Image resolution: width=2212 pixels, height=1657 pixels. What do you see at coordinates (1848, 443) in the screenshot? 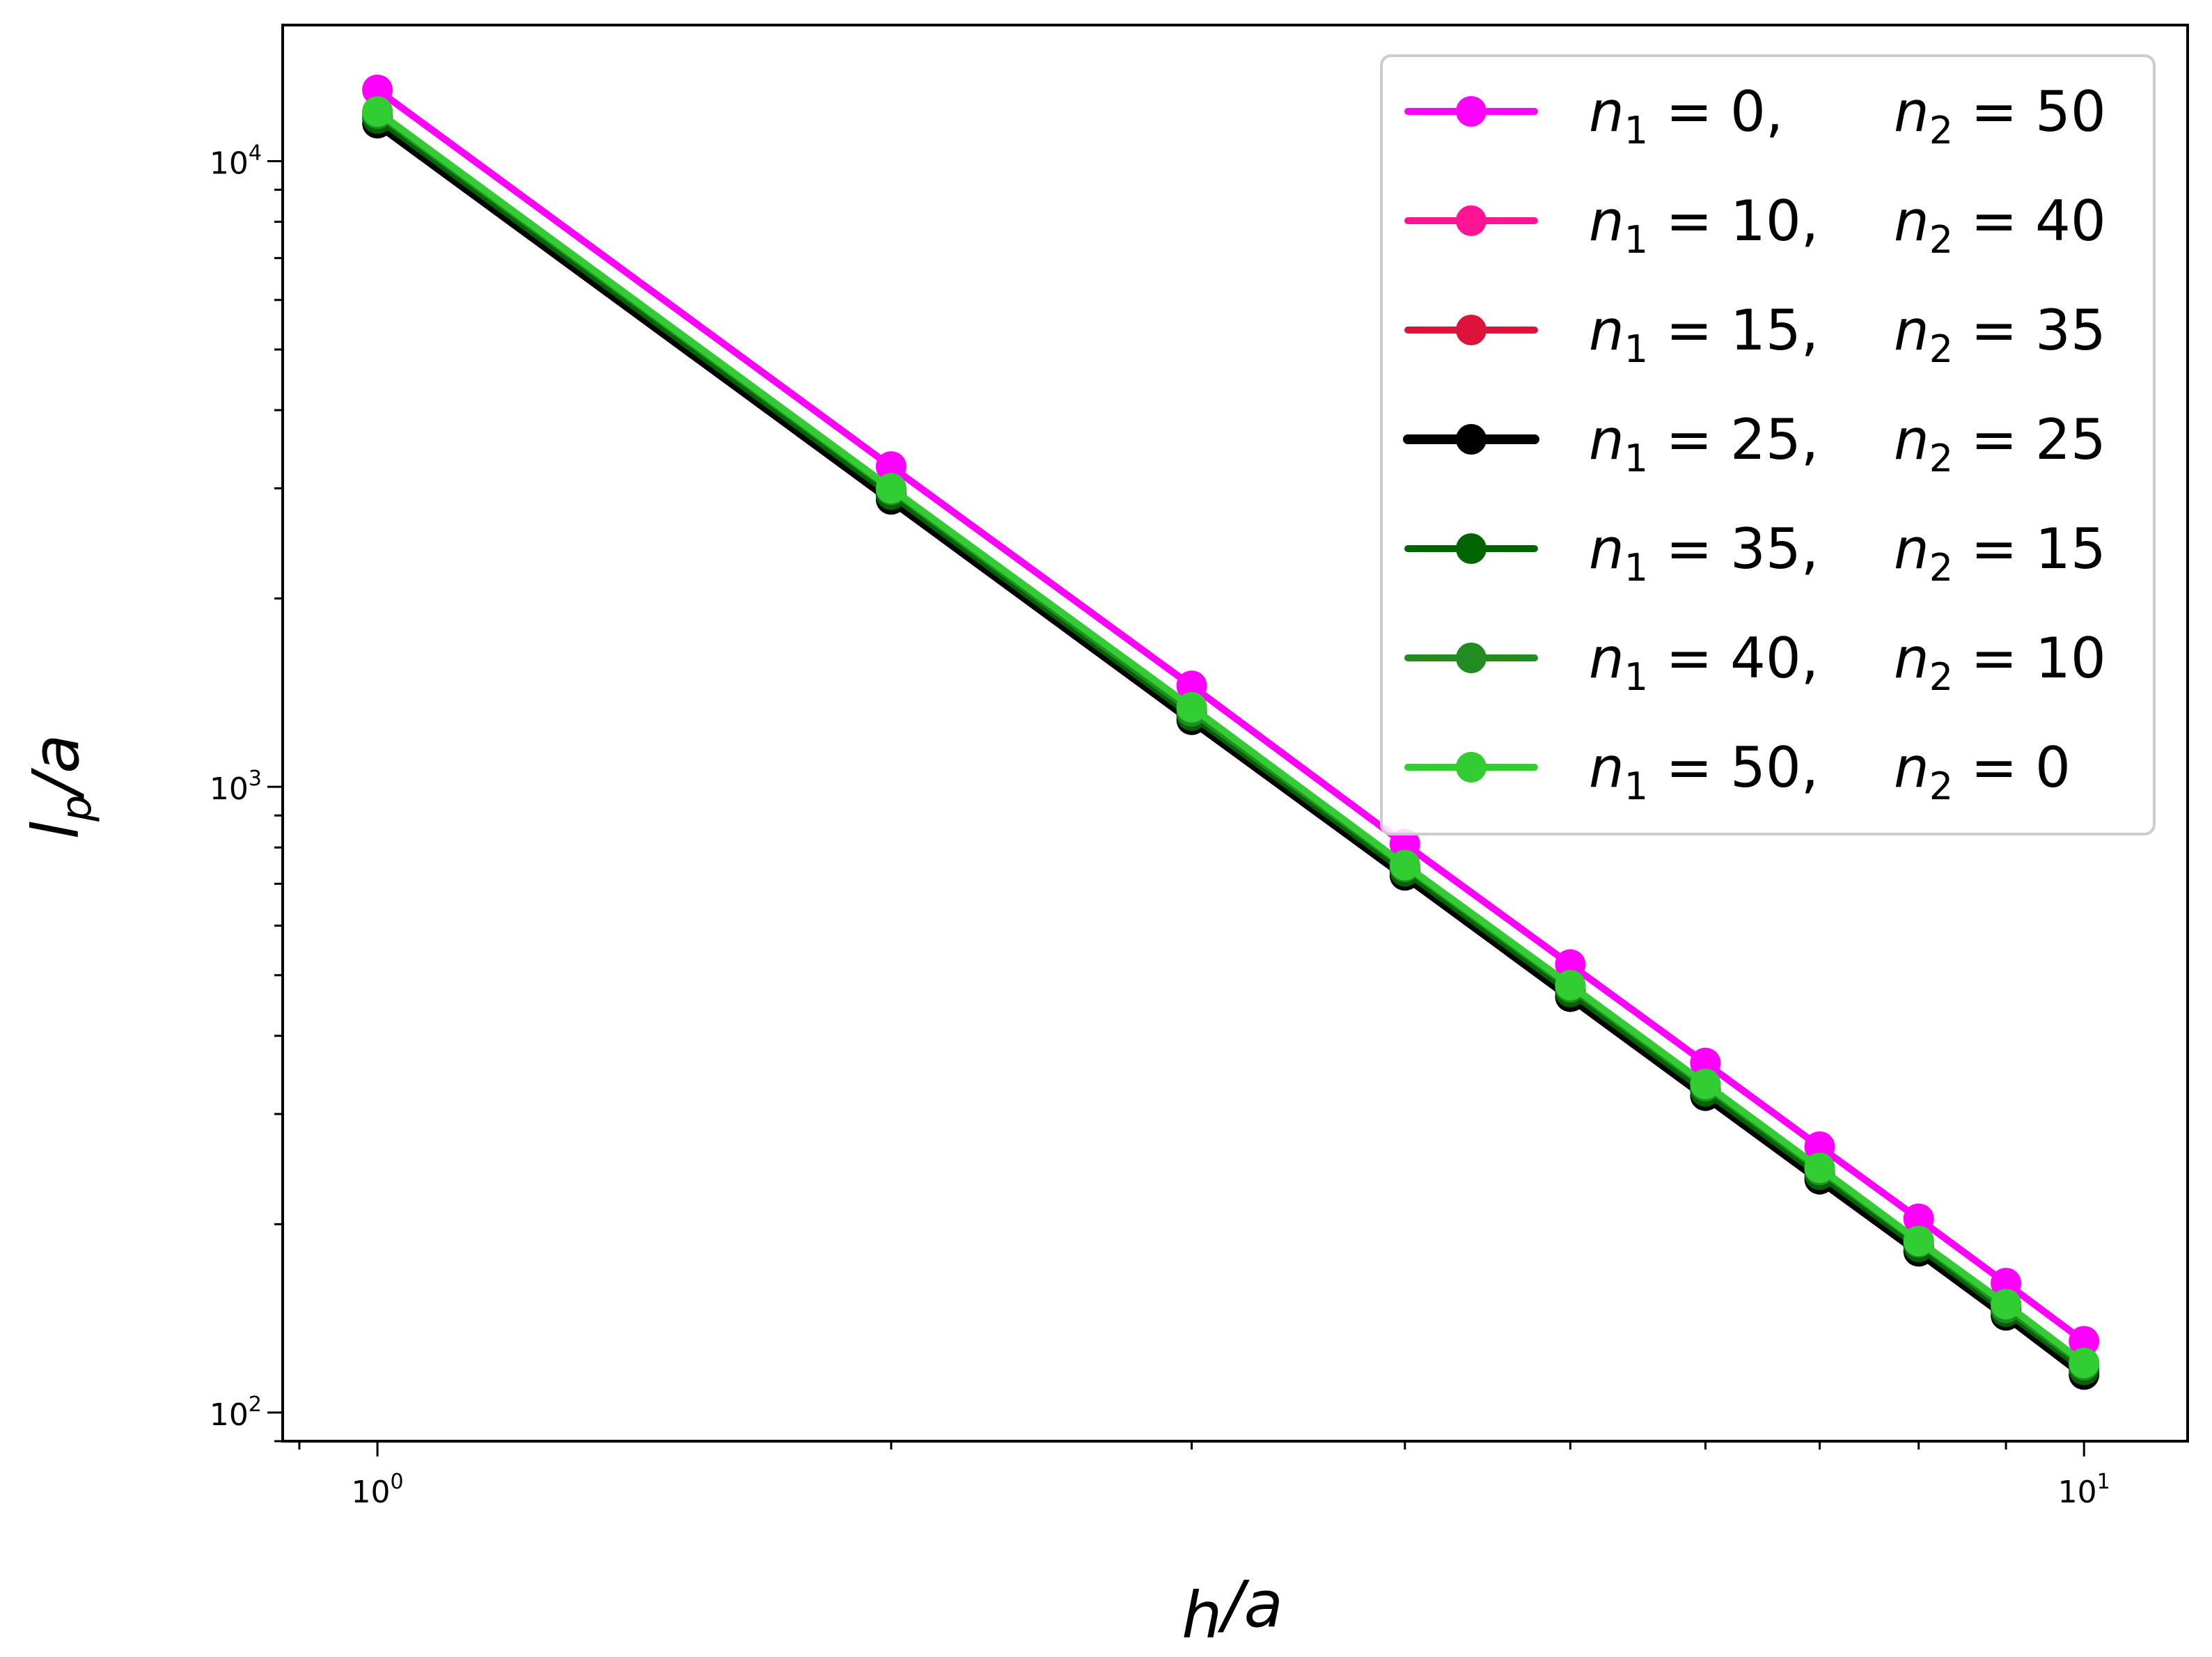
I see `legend-label: n1 = 25, n2 = 25` at bounding box center [1848, 443].